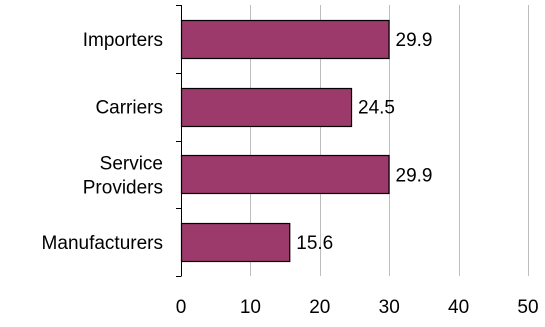  I want to click on category-label-line: Providers, so click(123, 187).